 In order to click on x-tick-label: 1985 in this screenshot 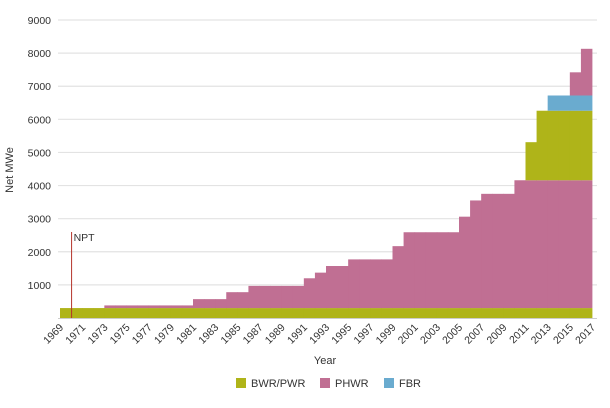, I will do `click(230, 334)`.